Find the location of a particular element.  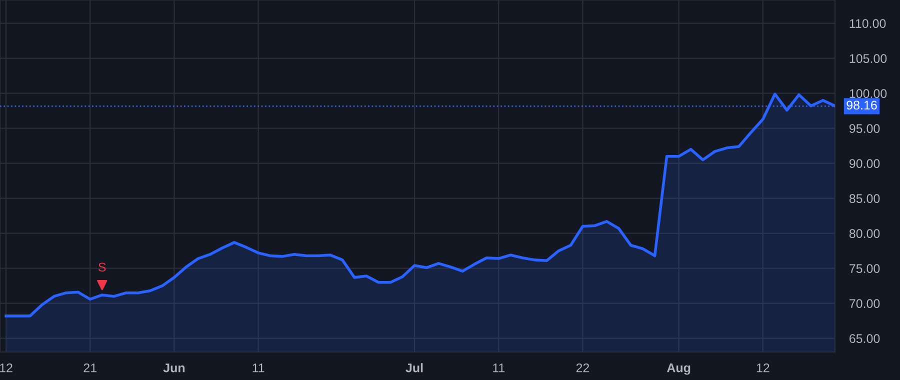

y-tick-label: 80.00 is located at coordinates (864, 233).